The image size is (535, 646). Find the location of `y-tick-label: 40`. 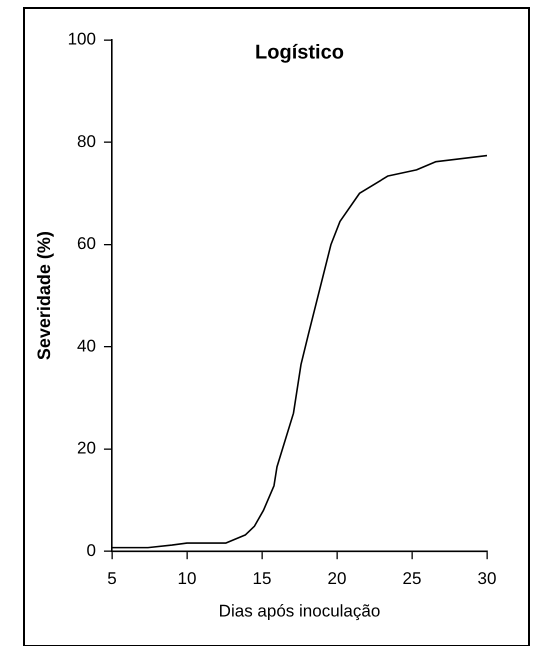

y-tick-label: 40 is located at coordinates (86, 346).